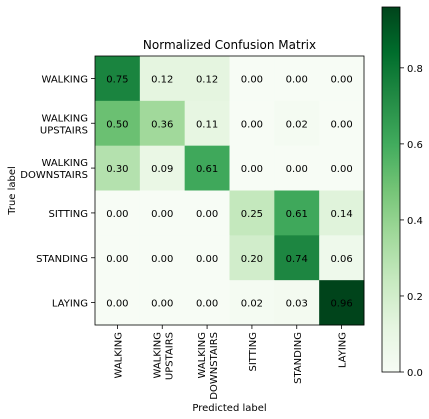 Image resolution: width=429 pixels, height=419 pixels. Describe the element at coordinates (415, 69) in the screenshot. I see `colorbar-tick-label: 0.8` at that location.